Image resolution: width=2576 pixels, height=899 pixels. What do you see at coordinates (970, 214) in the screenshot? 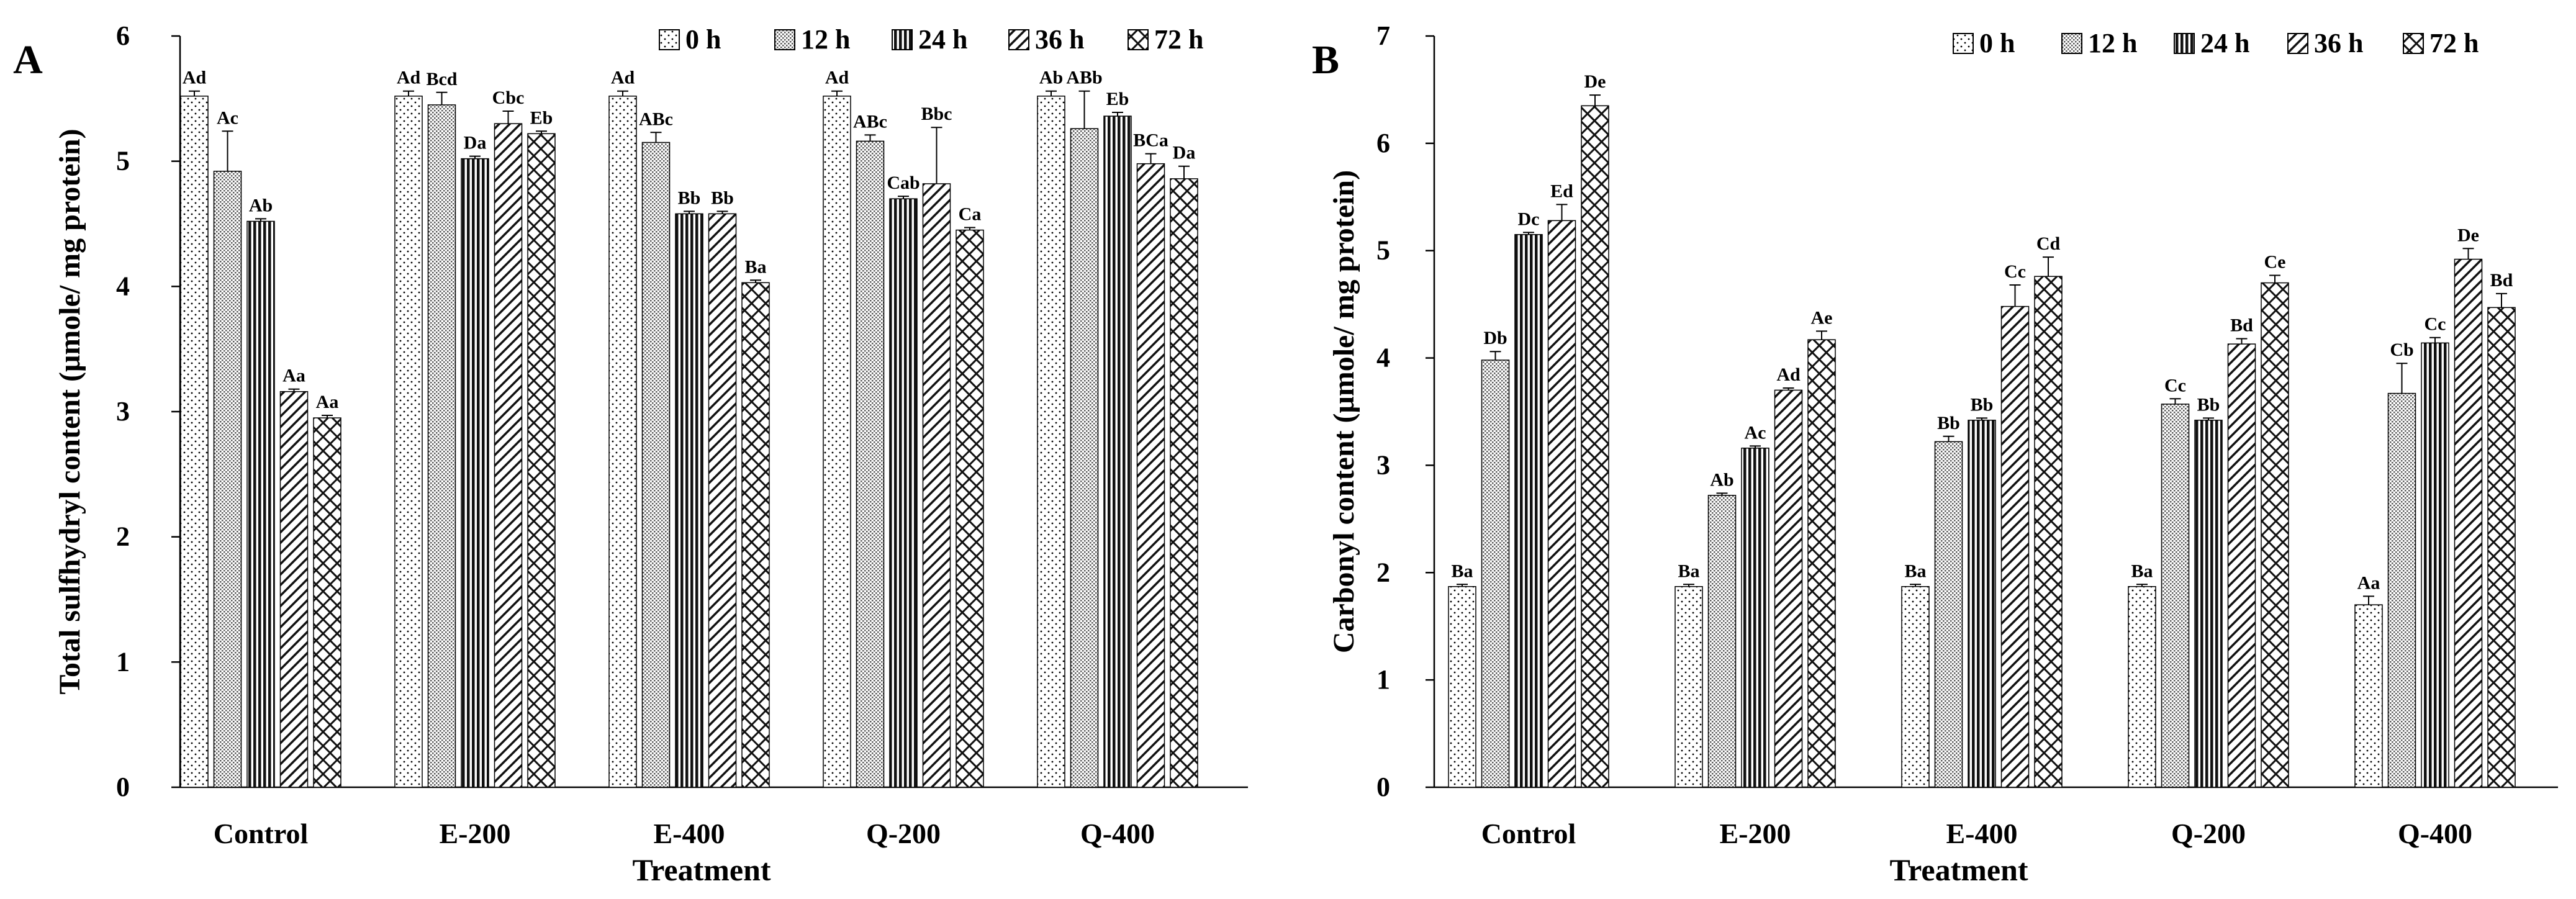
I see `data-label: Ca` at bounding box center [970, 214].